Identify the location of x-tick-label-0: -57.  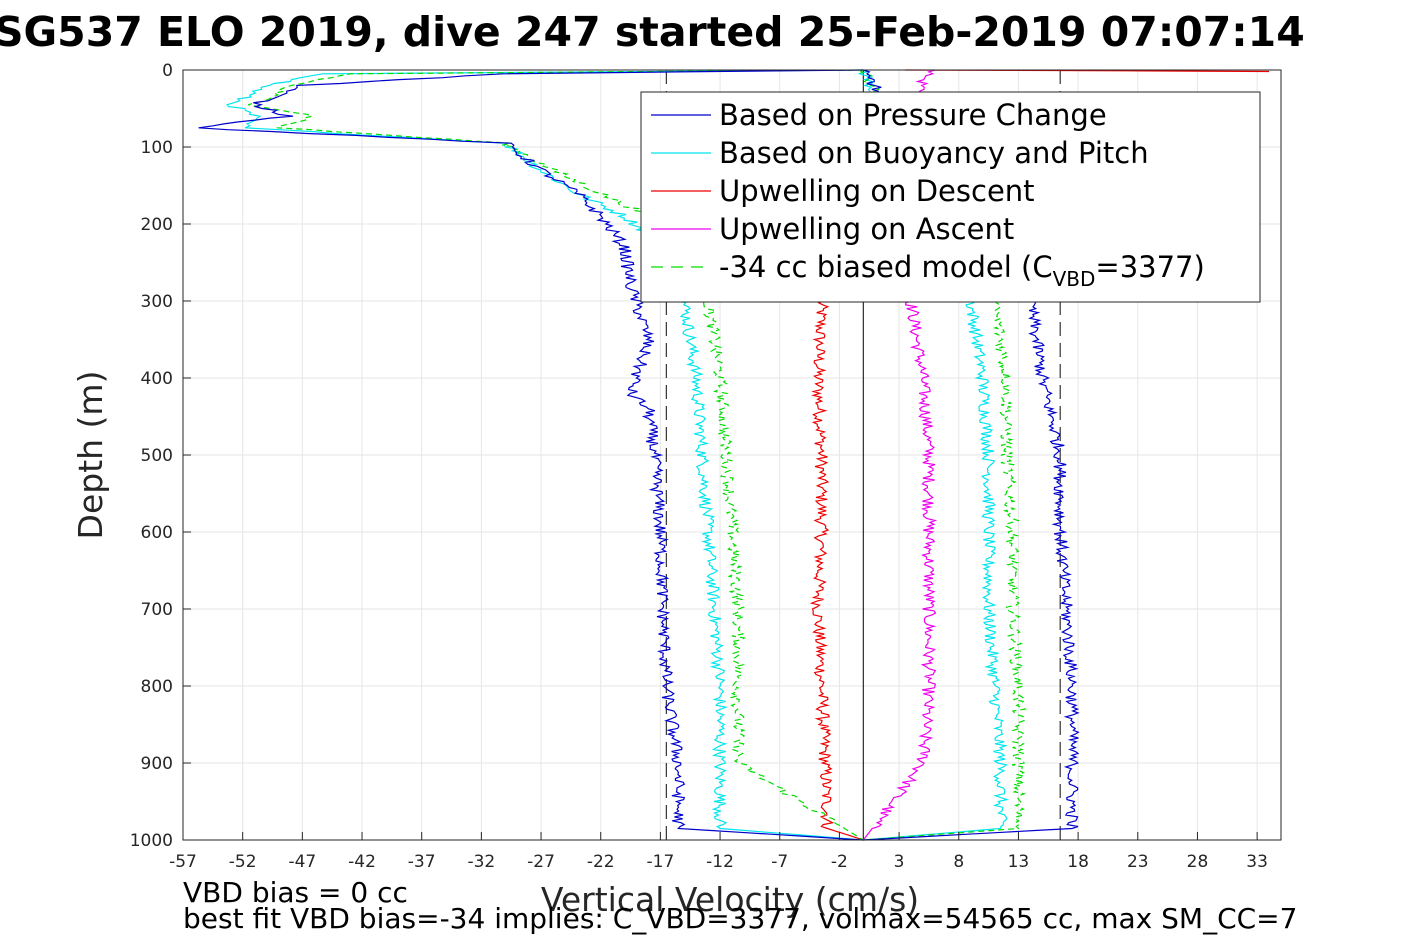
(183, 862).